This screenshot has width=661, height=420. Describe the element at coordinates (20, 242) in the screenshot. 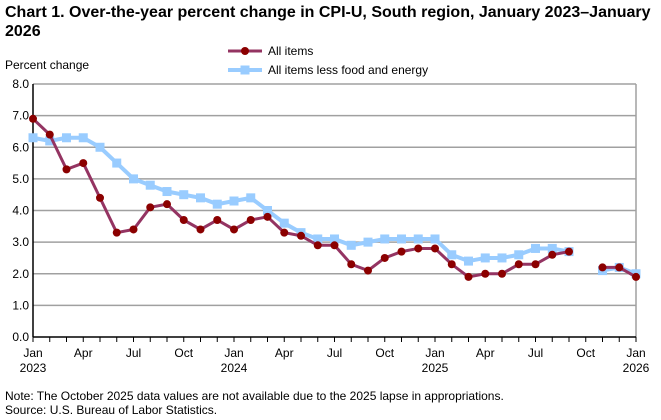

I see `y-tick-label: 3.0` at that location.